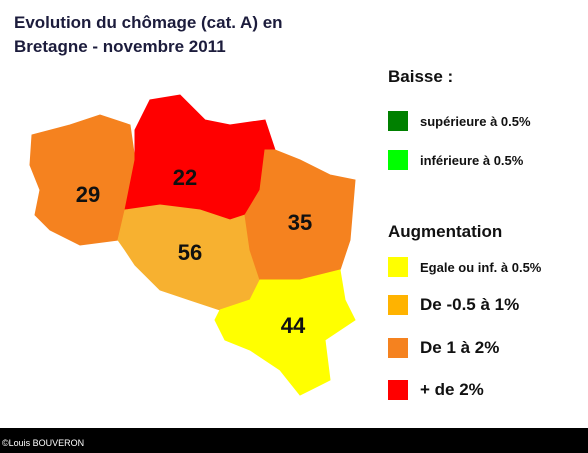 This screenshot has height=453, width=588. I want to click on legend-label: De 1 à 2%, so click(459, 347).